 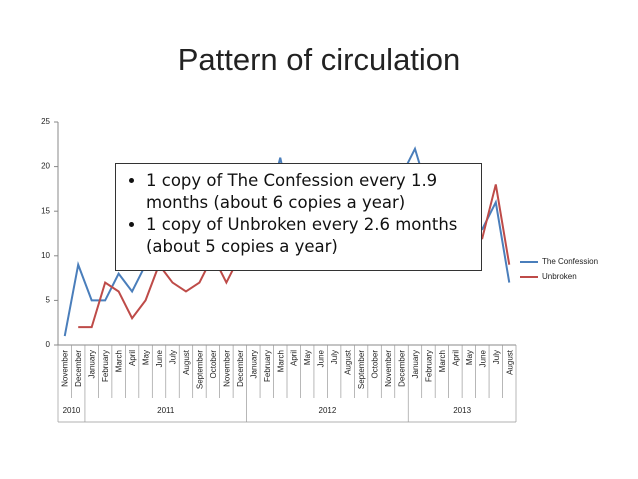 I want to click on y-tick-label: 25, so click(x=45, y=121).